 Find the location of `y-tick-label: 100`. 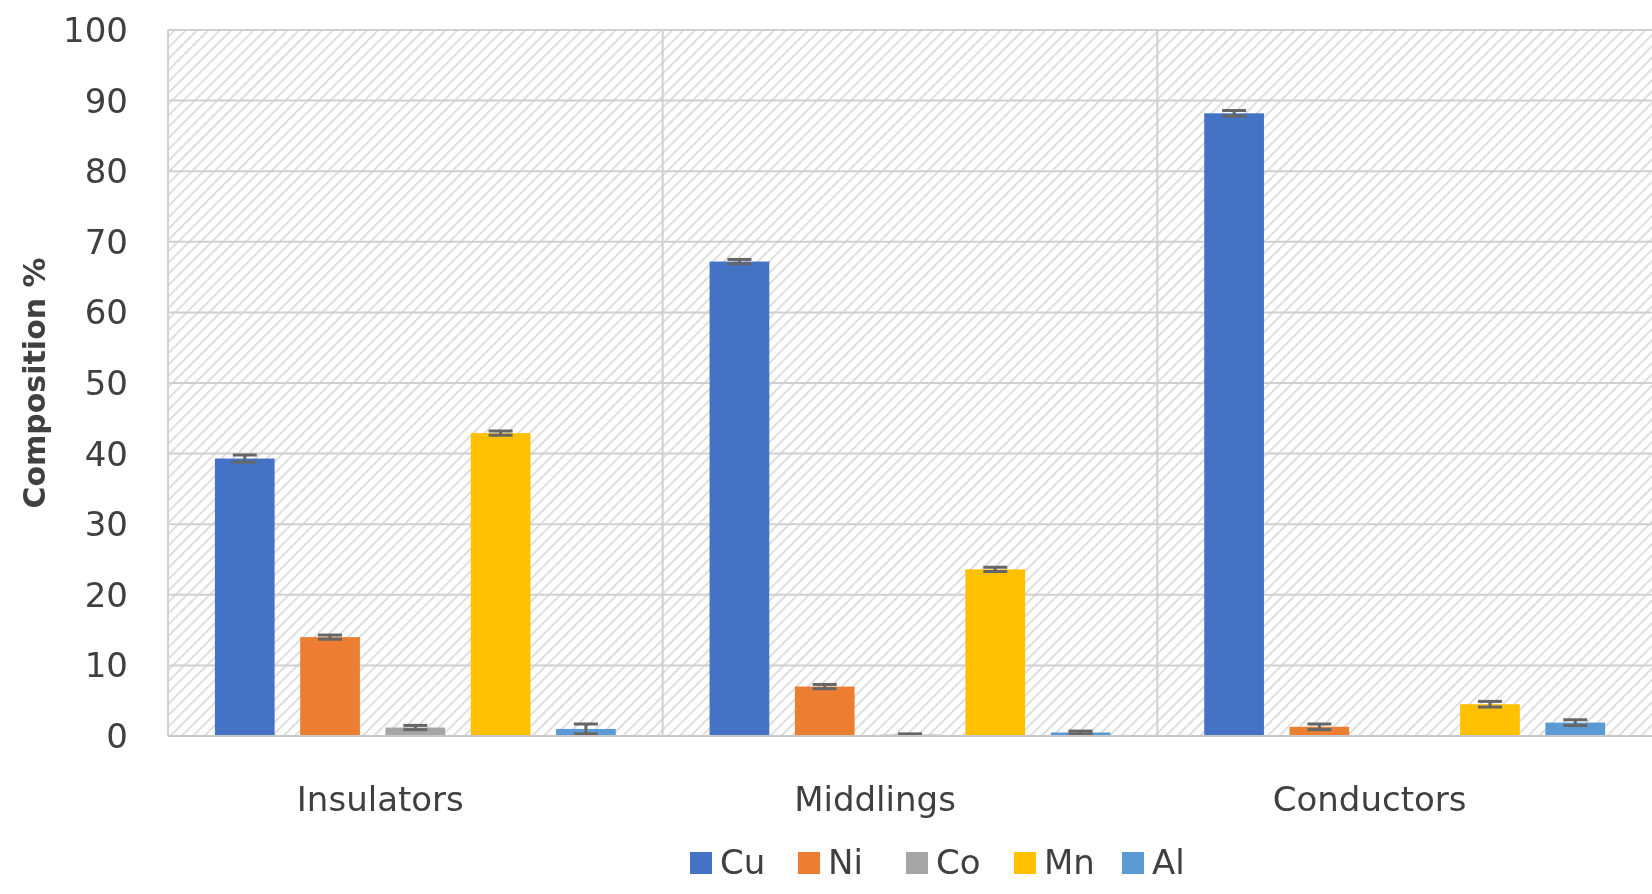

y-tick-label: 100 is located at coordinates (95, 29).